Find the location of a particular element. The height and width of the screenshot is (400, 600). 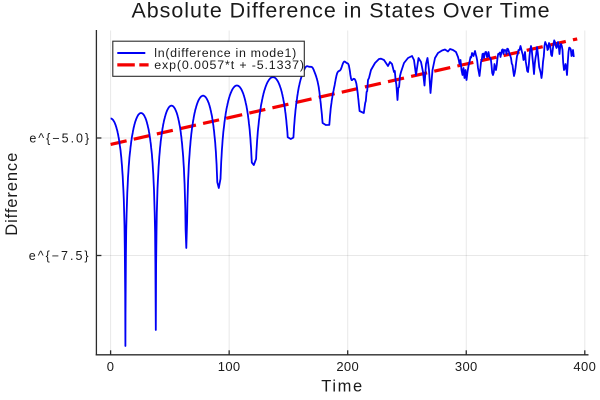

svg-text: Time is located at coordinates (342, 387).